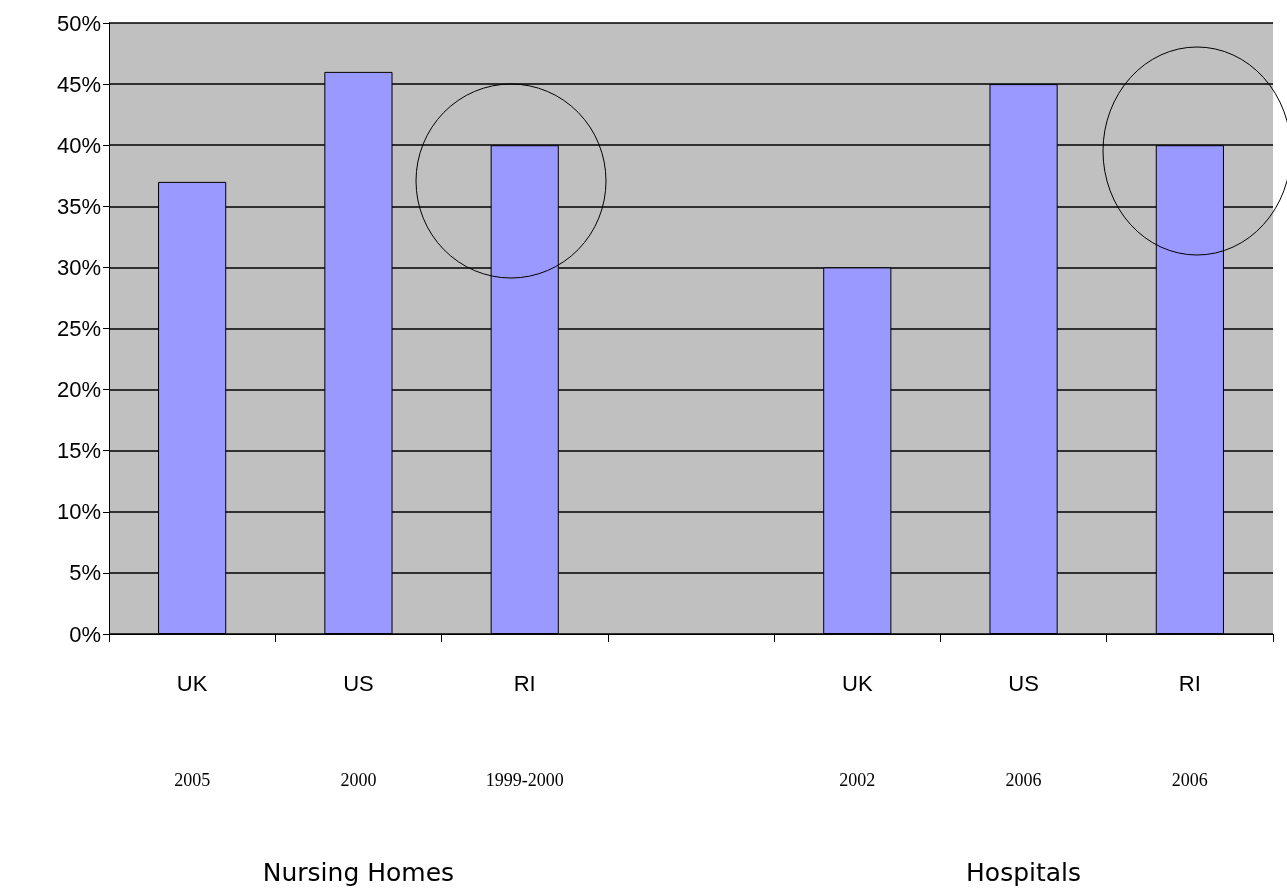 The height and width of the screenshot is (889, 1287). What do you see at coordinates (78, 23) in the screenshot?
I see `y-tick-label: 50%` at bounding box center [78, 23].